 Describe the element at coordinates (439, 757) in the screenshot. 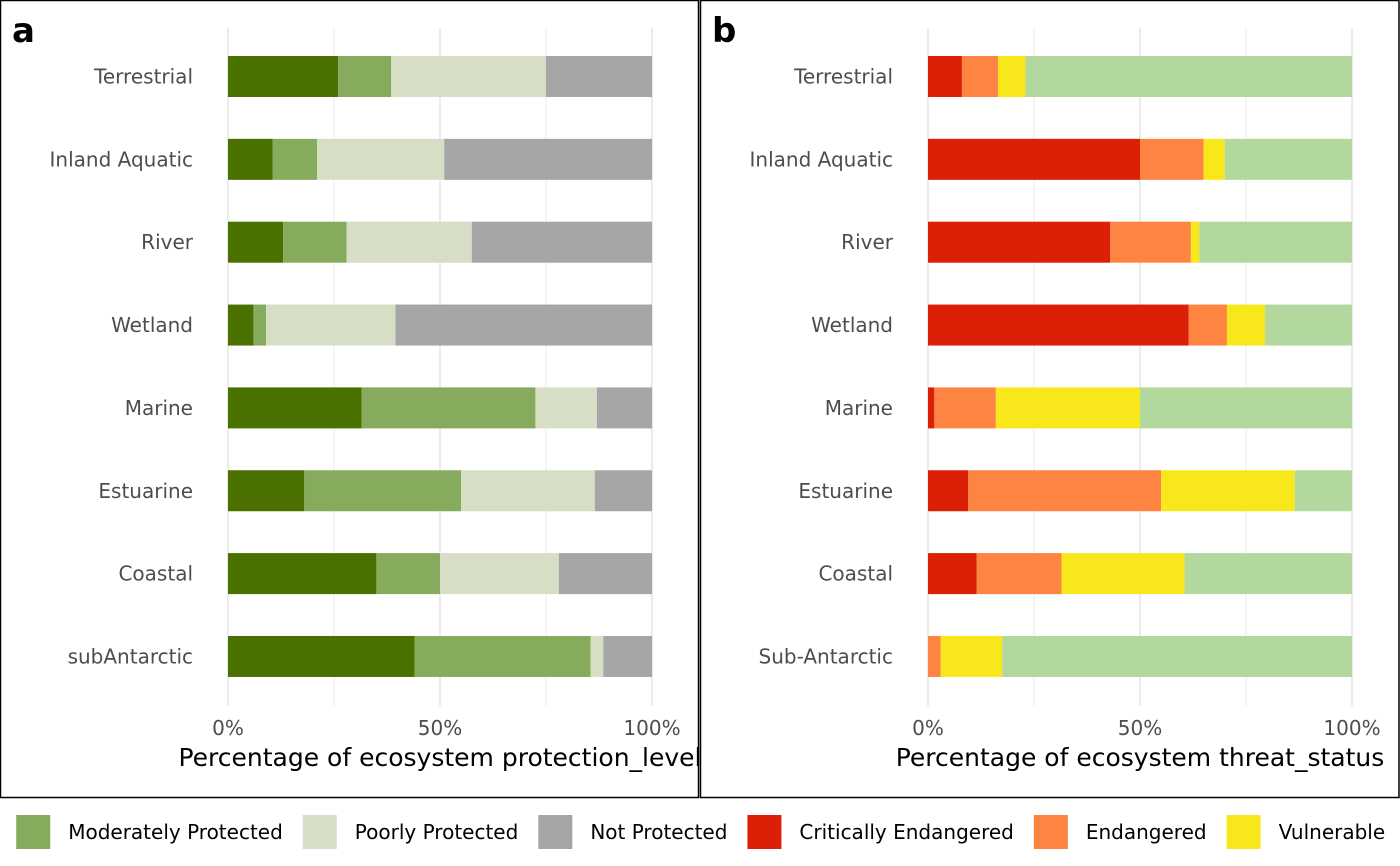

I see `x-axis-title: Percentage of ecosystem protection_level` at that location.